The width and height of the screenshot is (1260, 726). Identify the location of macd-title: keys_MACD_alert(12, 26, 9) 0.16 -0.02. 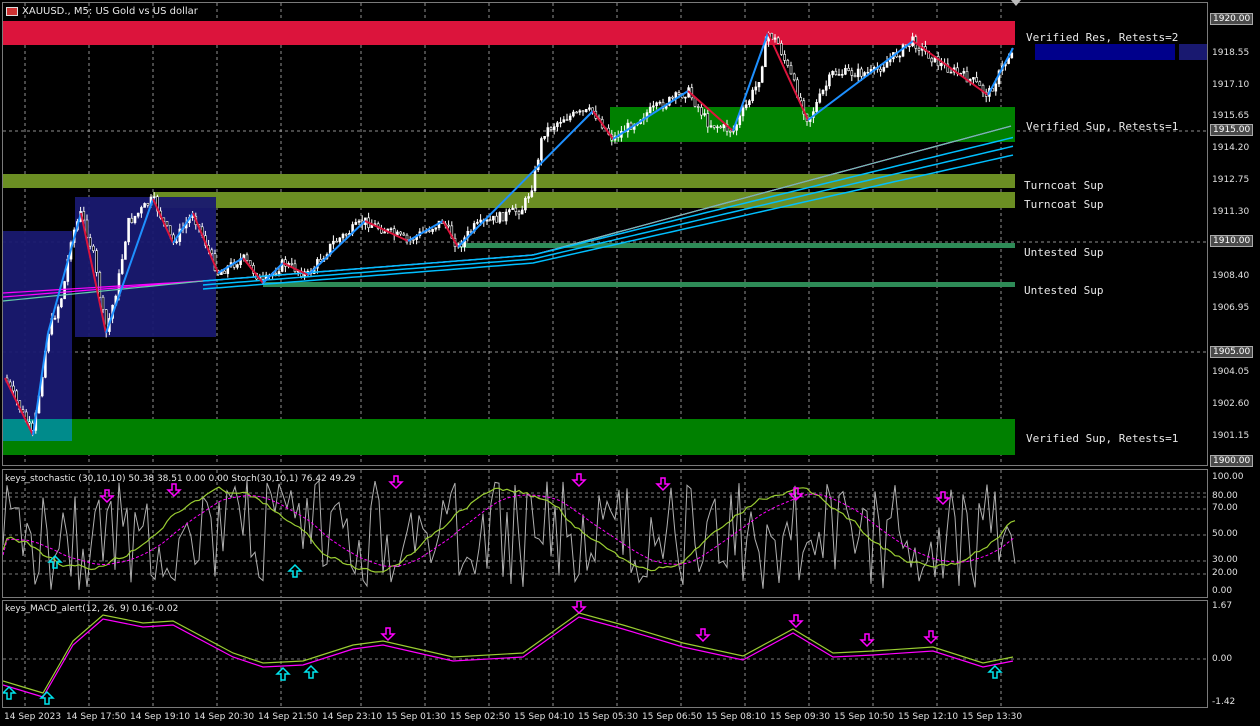
(92, 609).